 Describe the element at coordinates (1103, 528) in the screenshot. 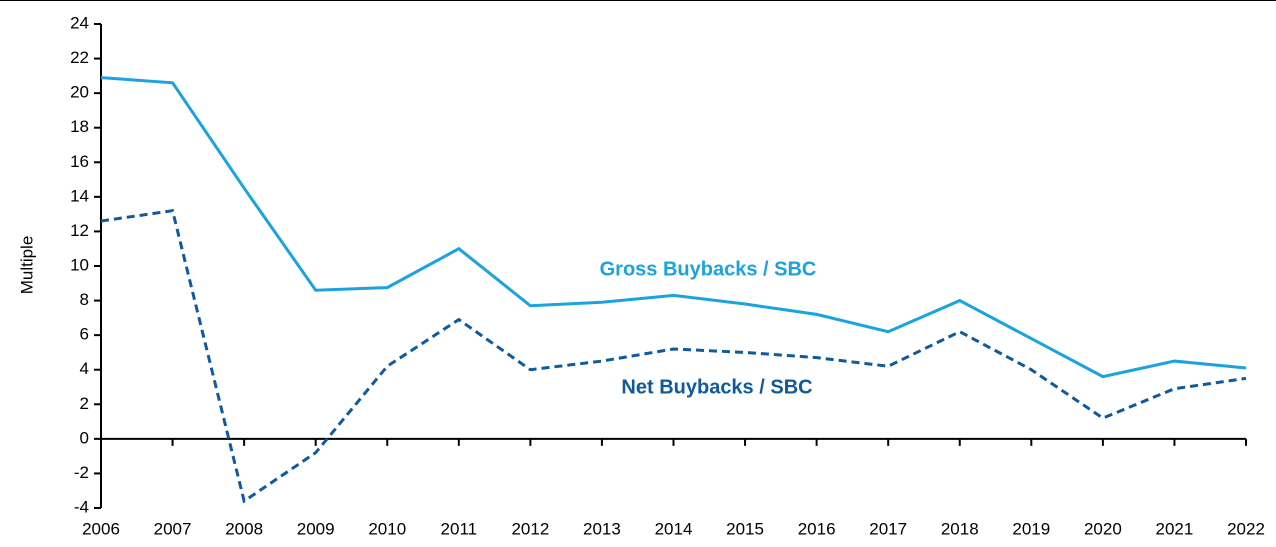

I see `x-tick-label: 2020` at that location.